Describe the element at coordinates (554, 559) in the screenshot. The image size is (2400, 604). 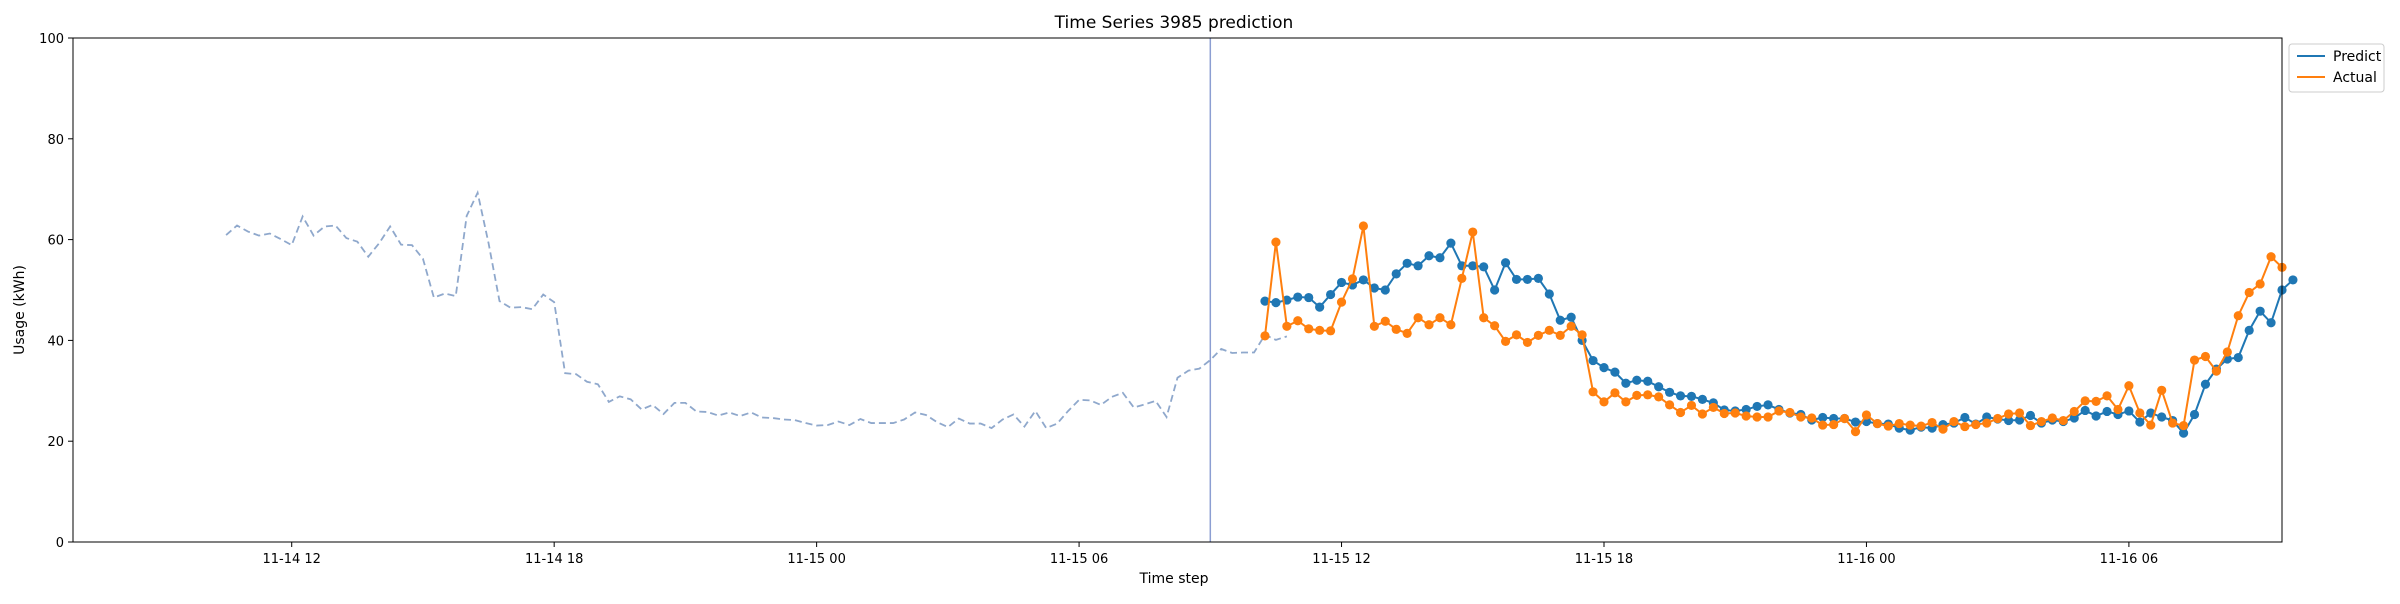
I see `x-tick-label: 11-14 18` at that location.